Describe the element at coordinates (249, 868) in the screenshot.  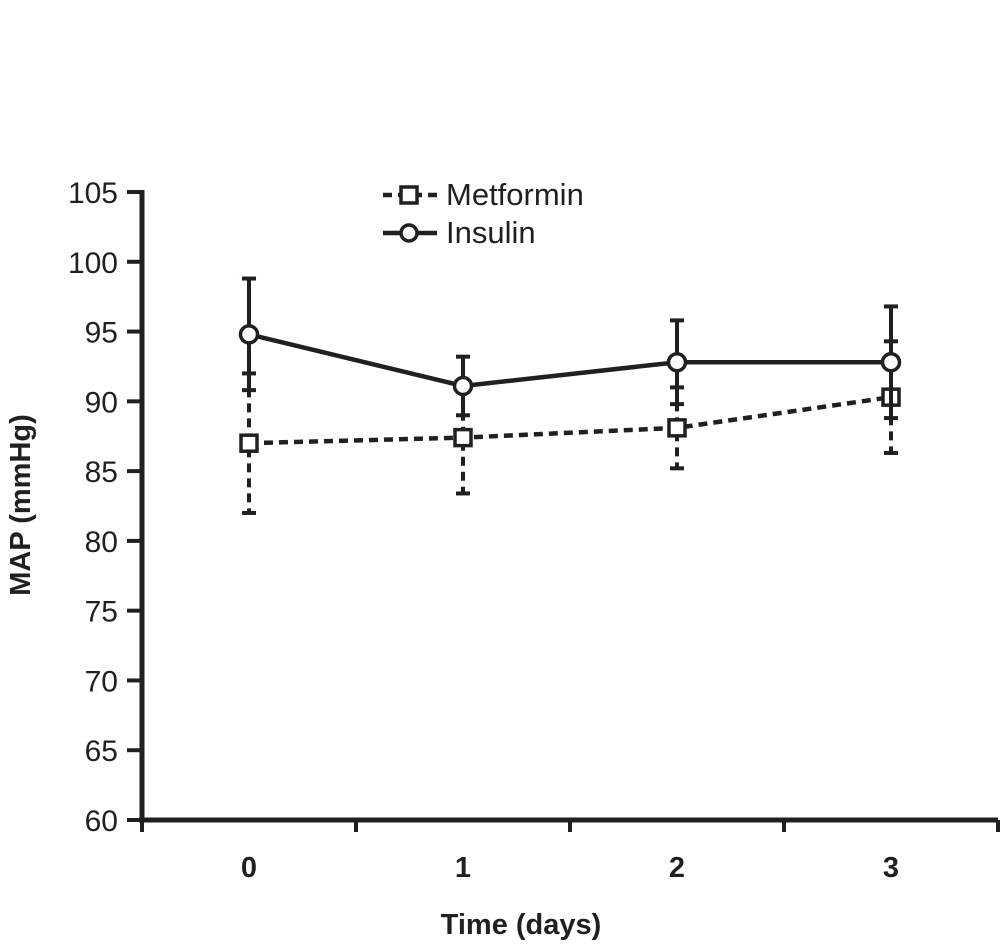
I see `x-tick-label: 0` at that location.